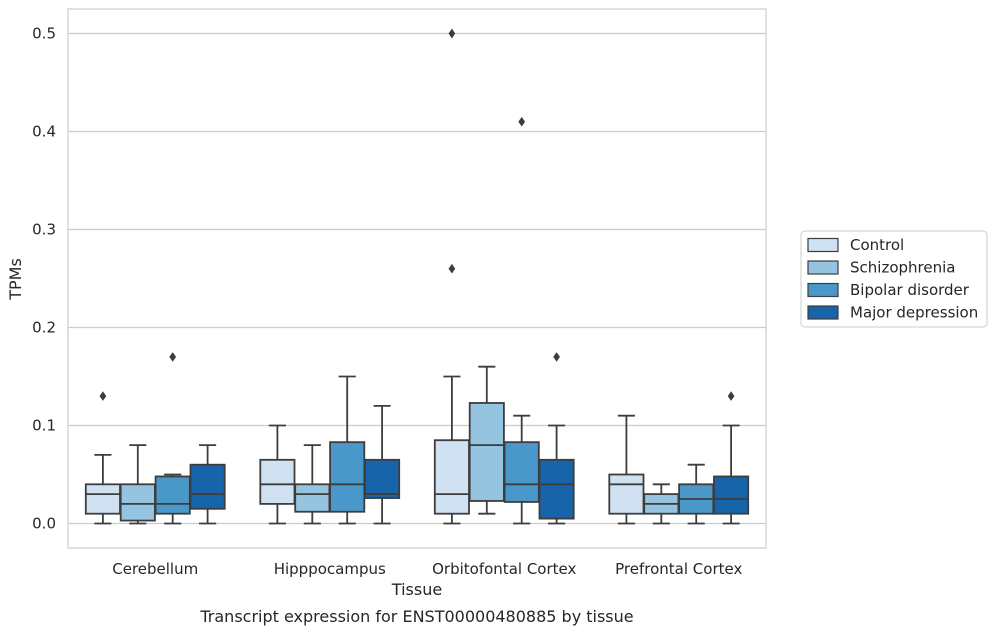 Image resolution: width=997 pixels, height=634 pixels. I want to click on y-axis-label: TPMs, so click(15, 279).